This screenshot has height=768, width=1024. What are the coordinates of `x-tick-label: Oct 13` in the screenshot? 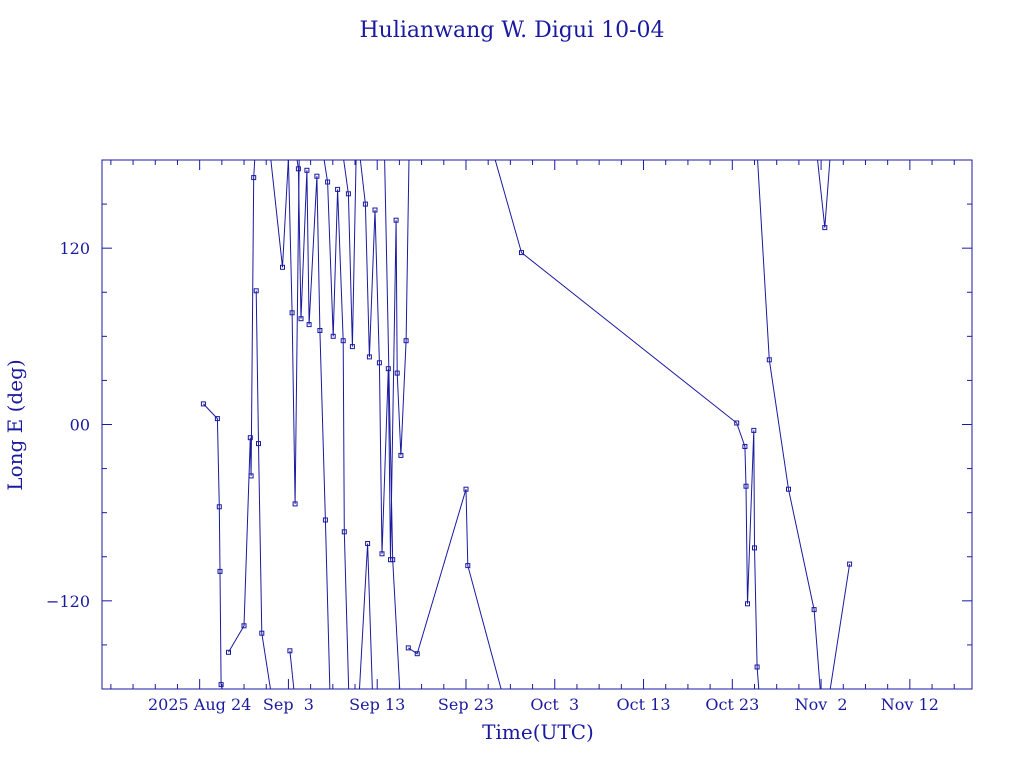 It's located at (644, 704).